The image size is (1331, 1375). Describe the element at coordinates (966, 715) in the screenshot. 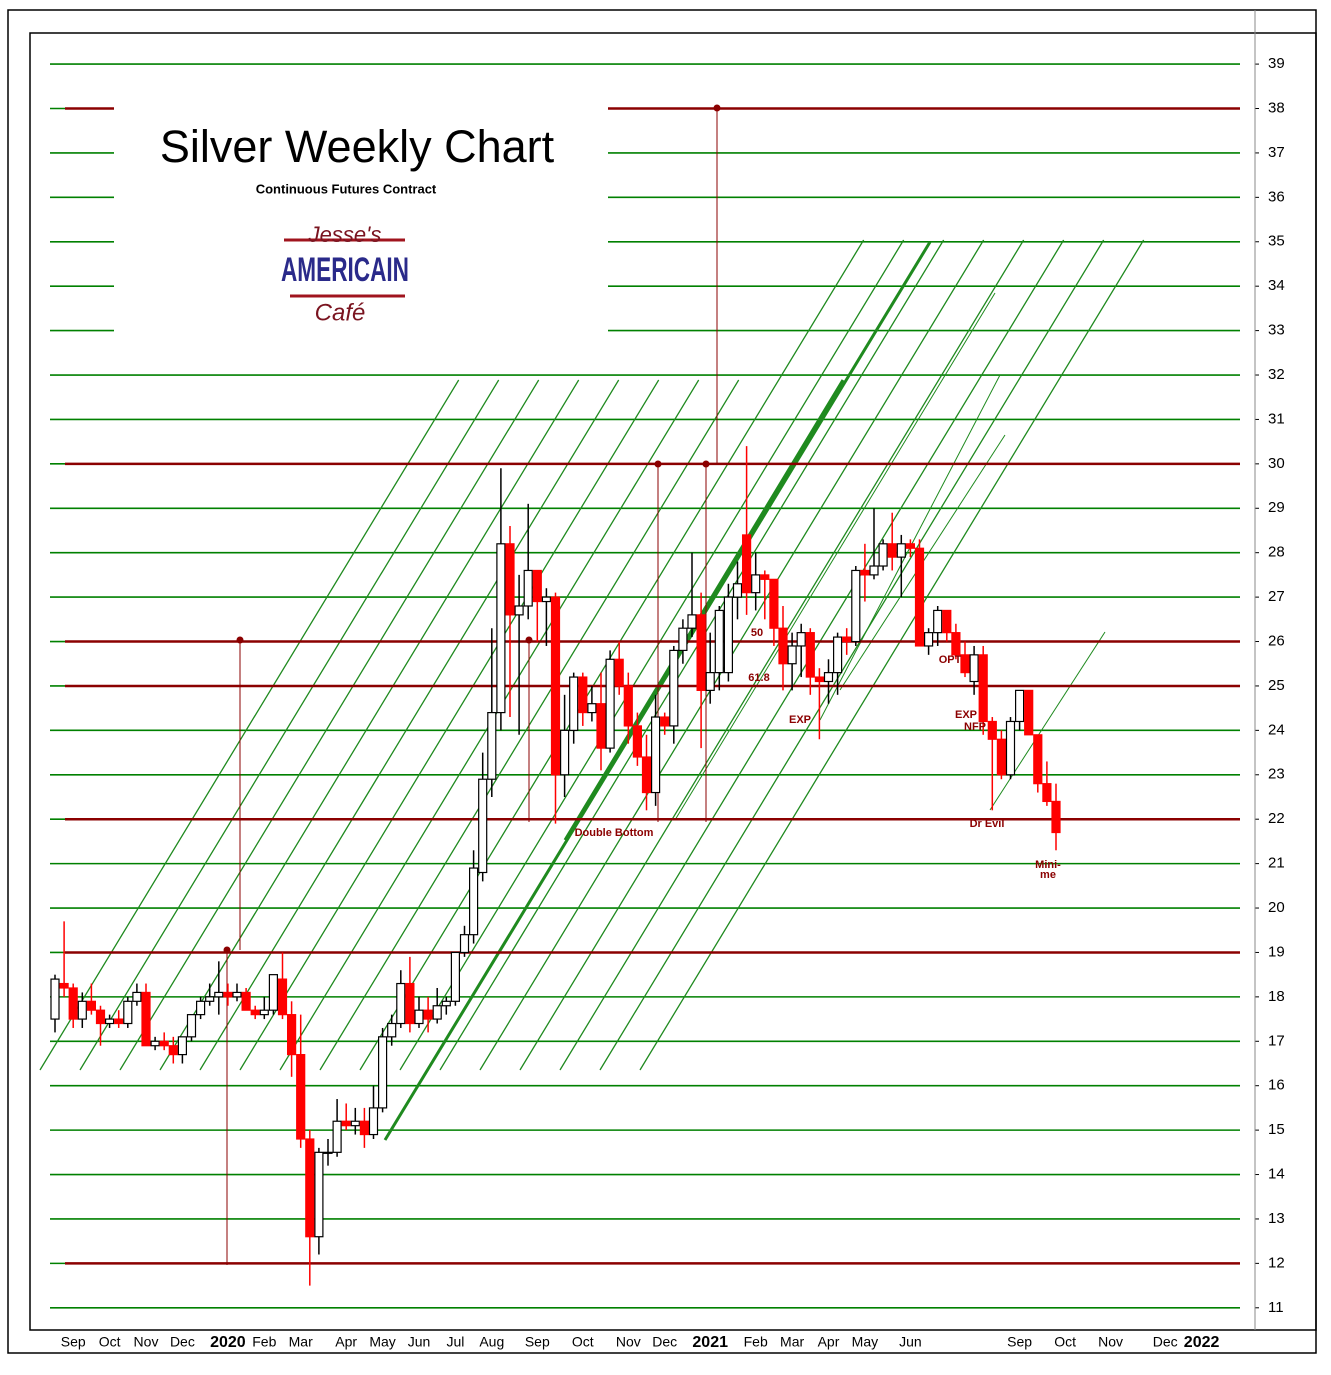

I see `annotation: EXP` at that location.